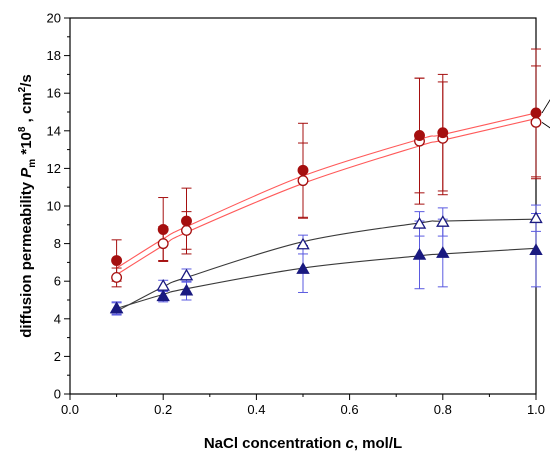 The width and height of the screenshot is (550, 462). I want to click on x-tick-label: 0.8, so click(443, 409).